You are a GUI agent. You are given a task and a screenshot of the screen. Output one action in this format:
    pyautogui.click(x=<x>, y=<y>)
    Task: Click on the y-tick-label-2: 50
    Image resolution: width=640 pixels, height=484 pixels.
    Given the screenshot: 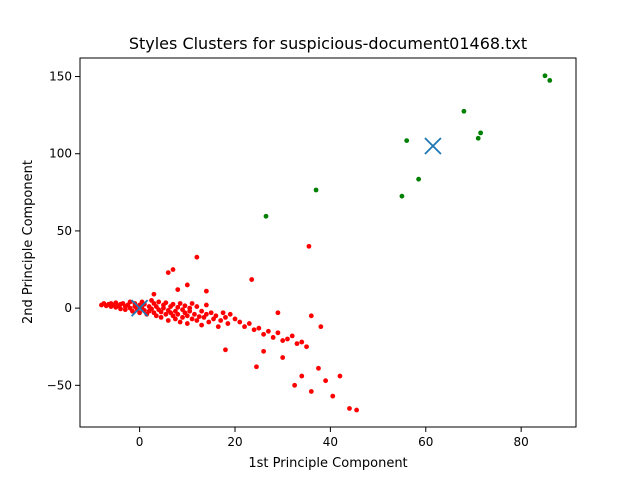 What is the action you would take?
    pyautogui.click(x=64, y=231)
    